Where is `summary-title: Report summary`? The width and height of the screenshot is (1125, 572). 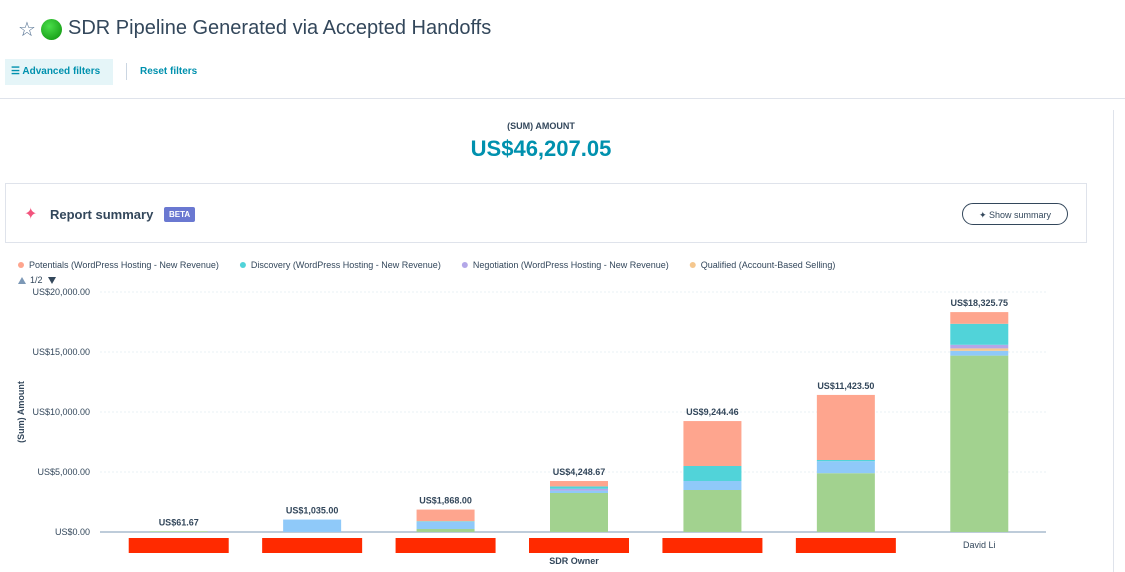
summary-title: Report summary is located at coordinates (102, 214).